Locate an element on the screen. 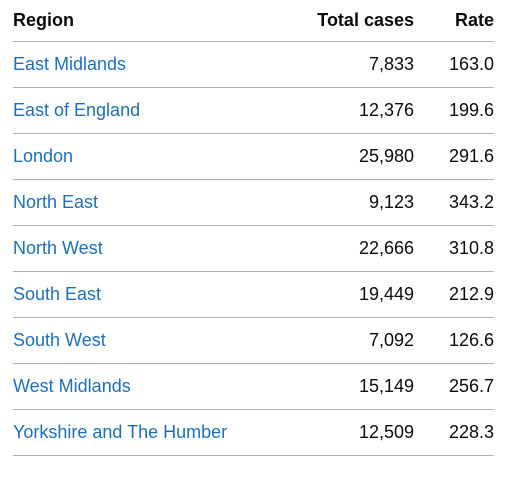  header-rate: Rate is located at coordinates (454, 21).